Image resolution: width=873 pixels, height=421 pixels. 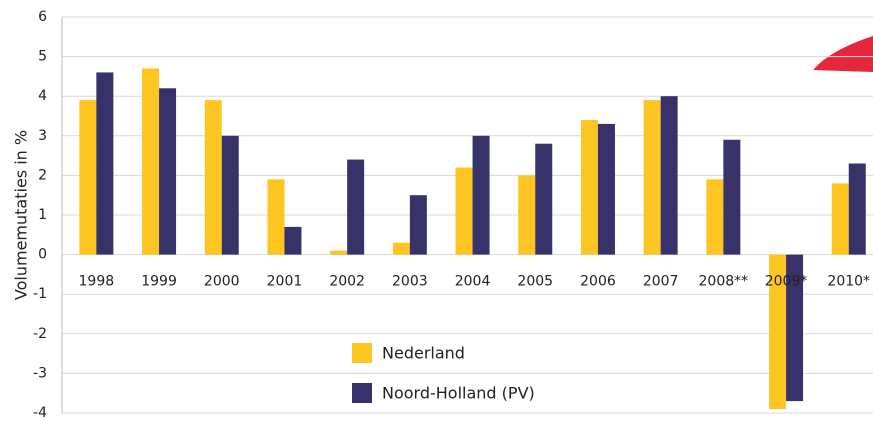 What do you see at coordinates (661, 282) in the screenshot?
I see `x-tick-label: 2007` at bounding box center [661, 282].